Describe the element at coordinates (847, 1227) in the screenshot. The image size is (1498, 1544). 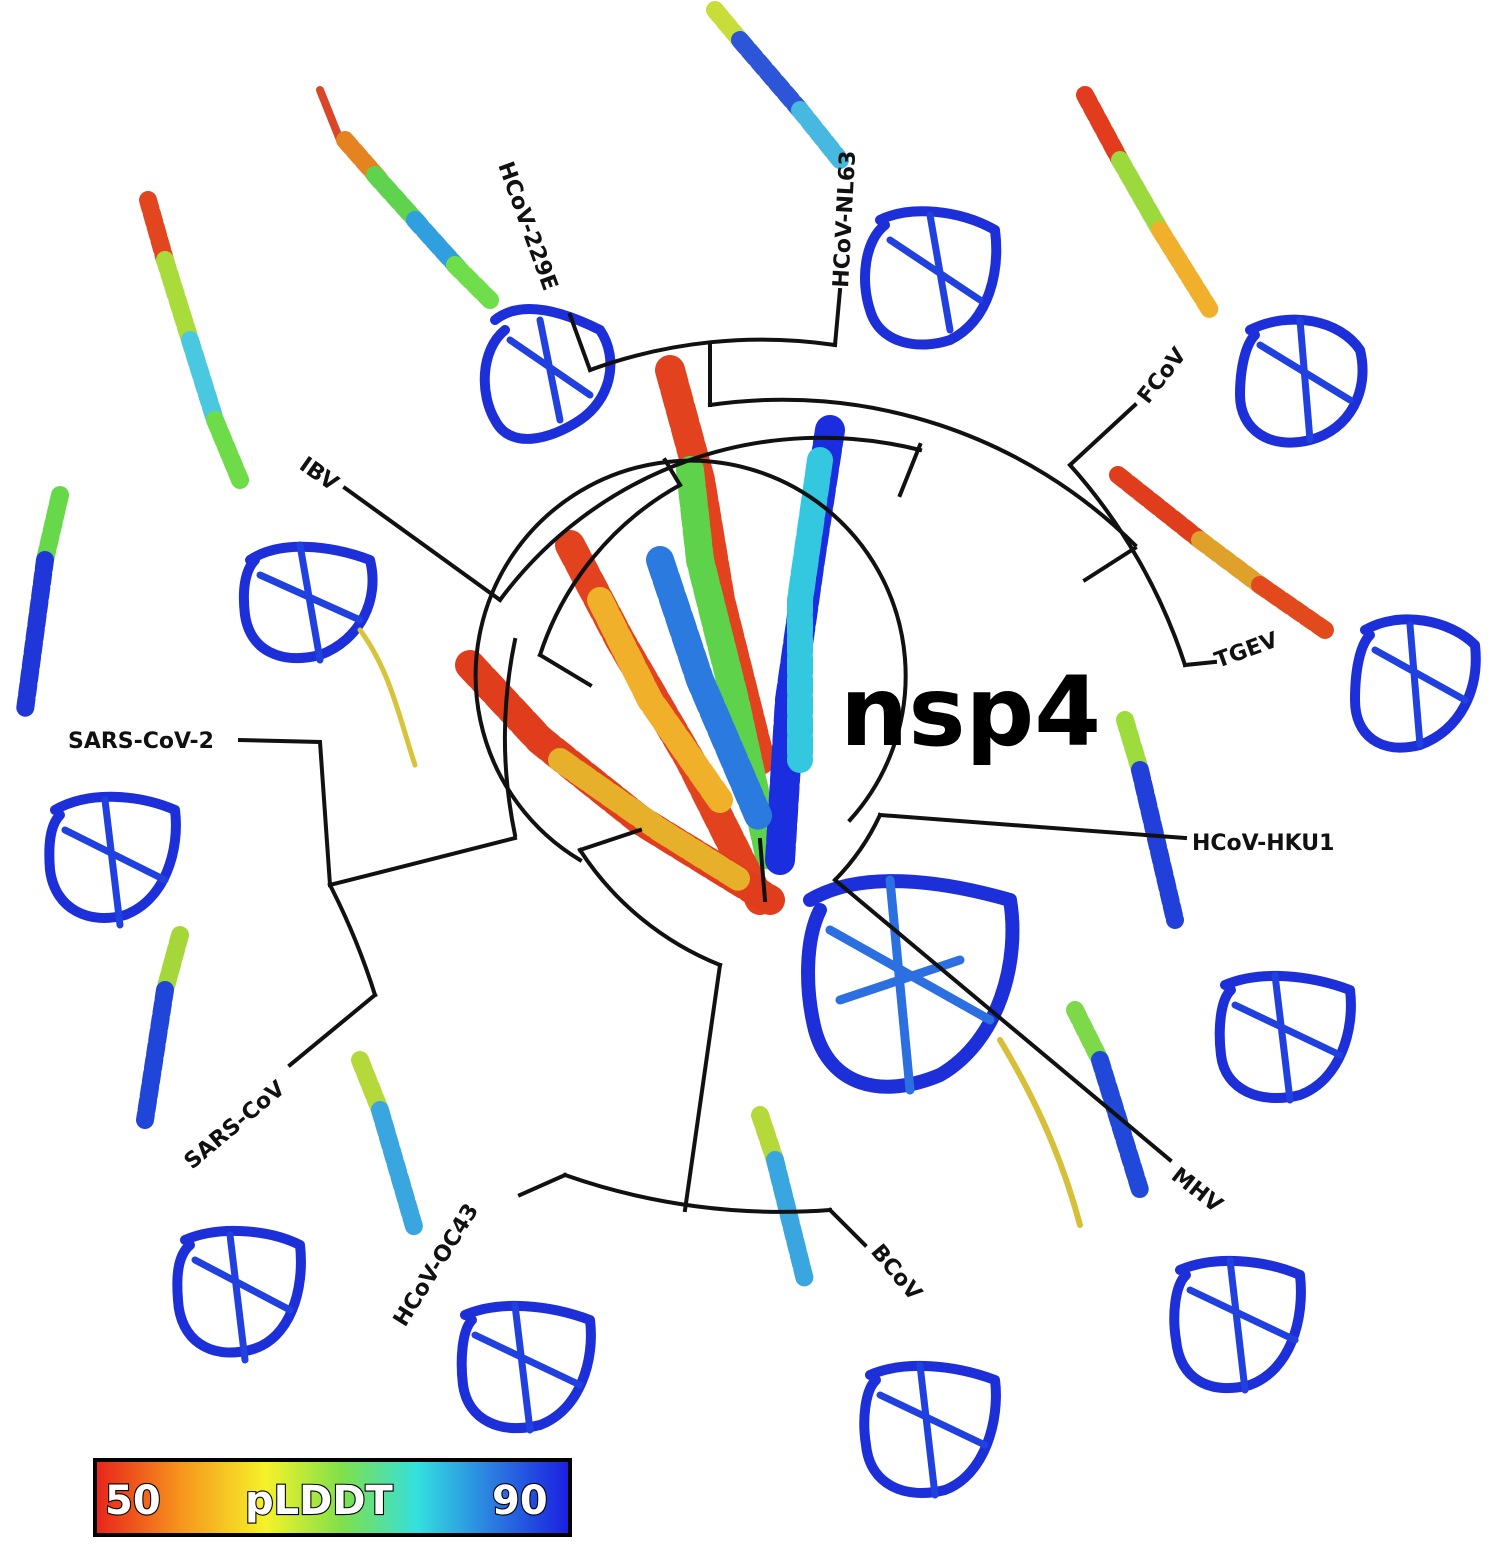
I see `tree-leaf-branch-bcov` at that location.